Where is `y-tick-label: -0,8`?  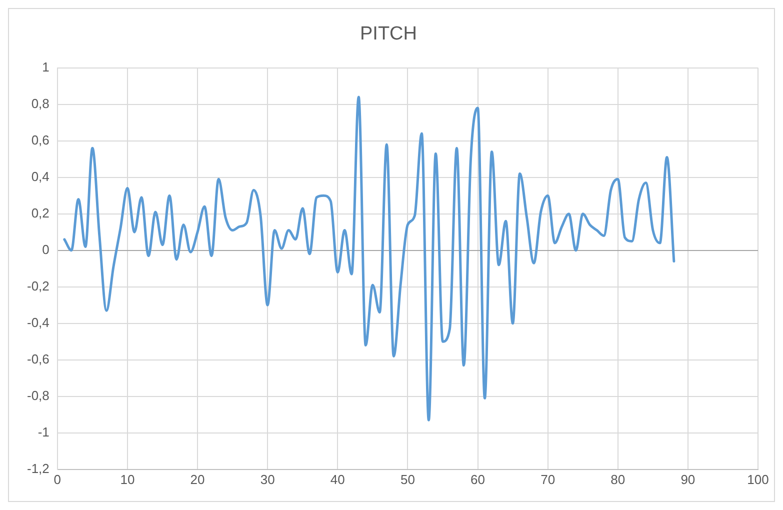 y-tick-label: -0,8 is located at coordinates (38, 395).